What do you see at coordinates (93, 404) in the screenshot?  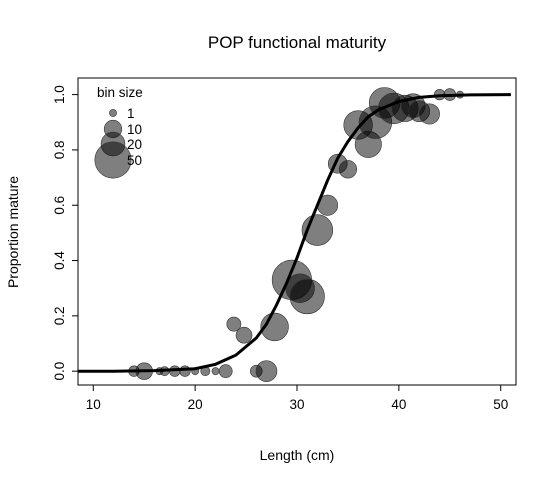 I see `x-tick-label: 10` at bounding box center [93, 404].